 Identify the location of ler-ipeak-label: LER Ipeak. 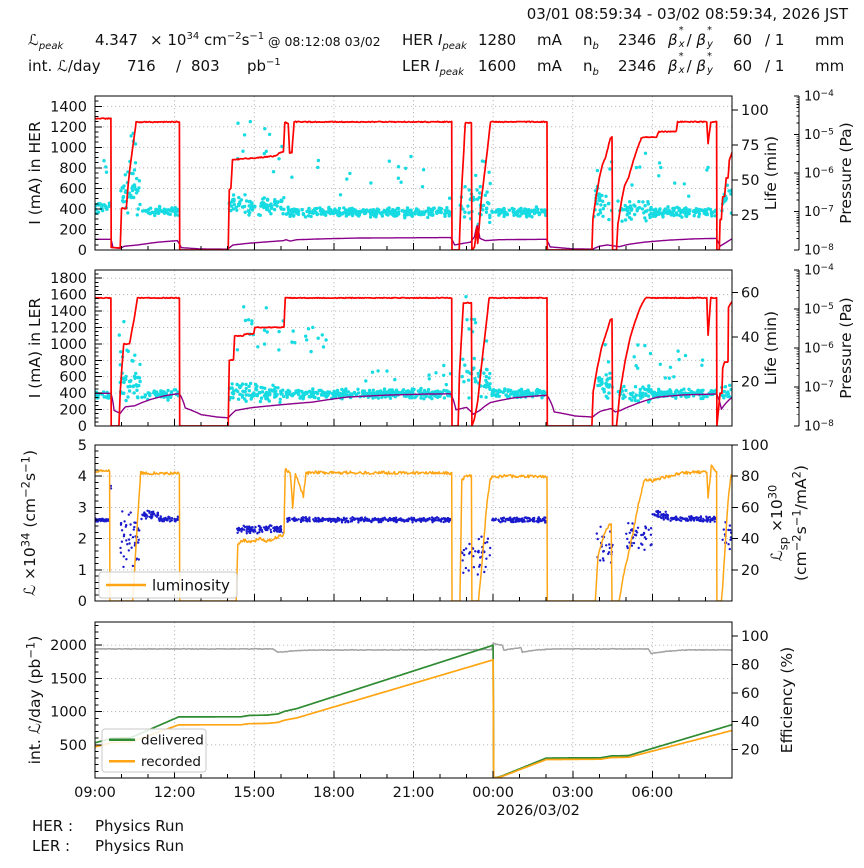
(433, 67).